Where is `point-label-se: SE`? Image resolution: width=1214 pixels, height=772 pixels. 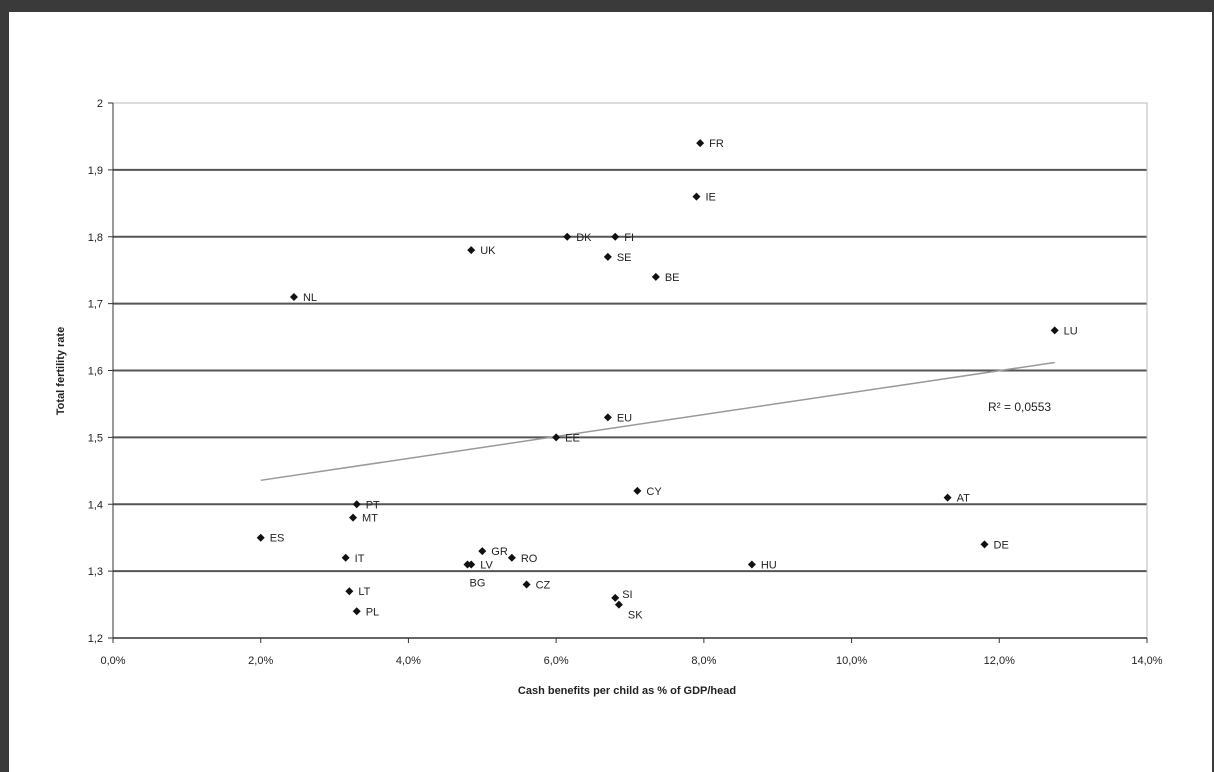 point-label-se: SE is located at coordinates (624, 258).